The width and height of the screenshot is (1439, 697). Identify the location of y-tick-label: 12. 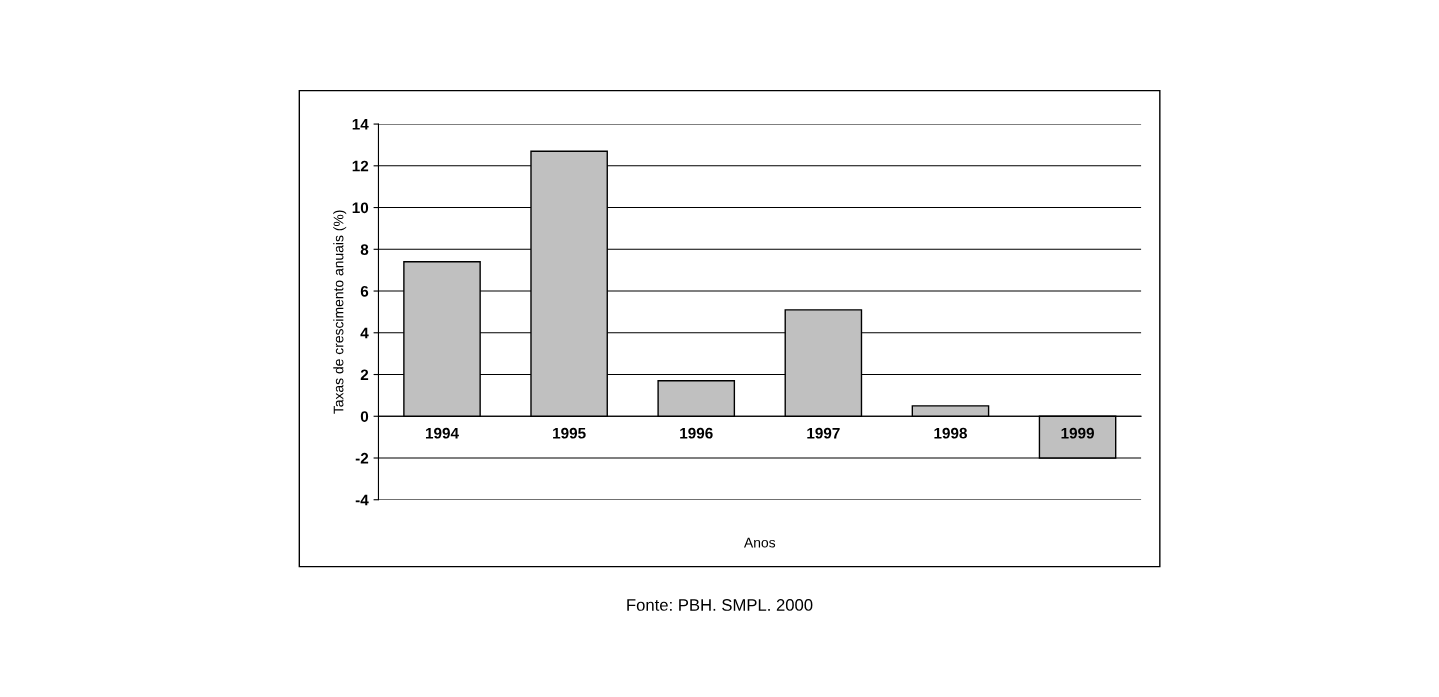
(360, 166).